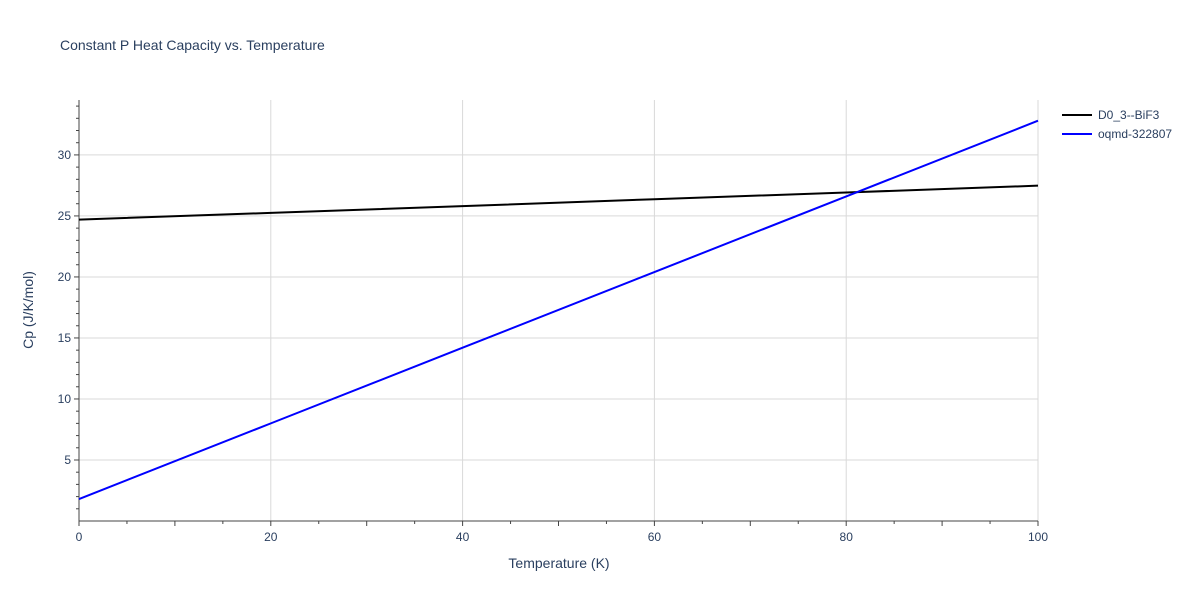 This screenshot has width=1200, height=600. I want to click on x-tick-label: 20, so click(271, 537).